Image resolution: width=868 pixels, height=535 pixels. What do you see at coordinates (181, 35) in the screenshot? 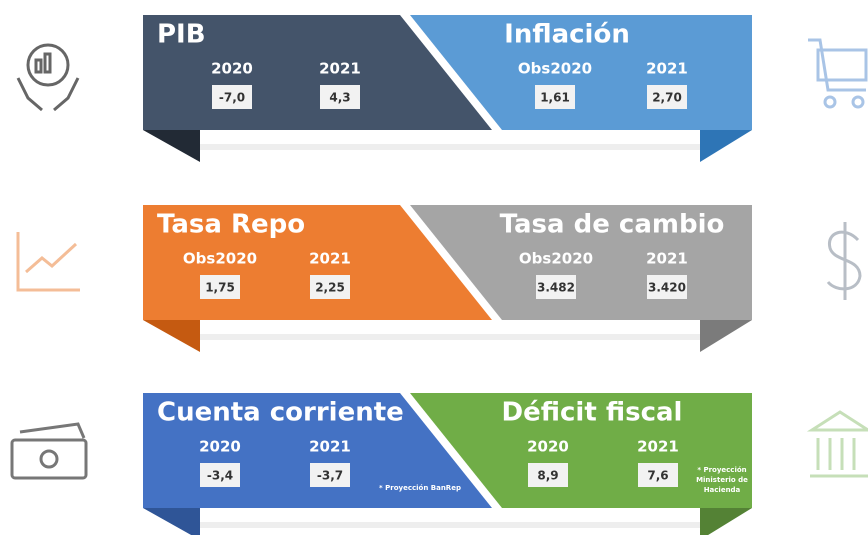
I see `panel-title: PIB` at bounding box center [181, 35].